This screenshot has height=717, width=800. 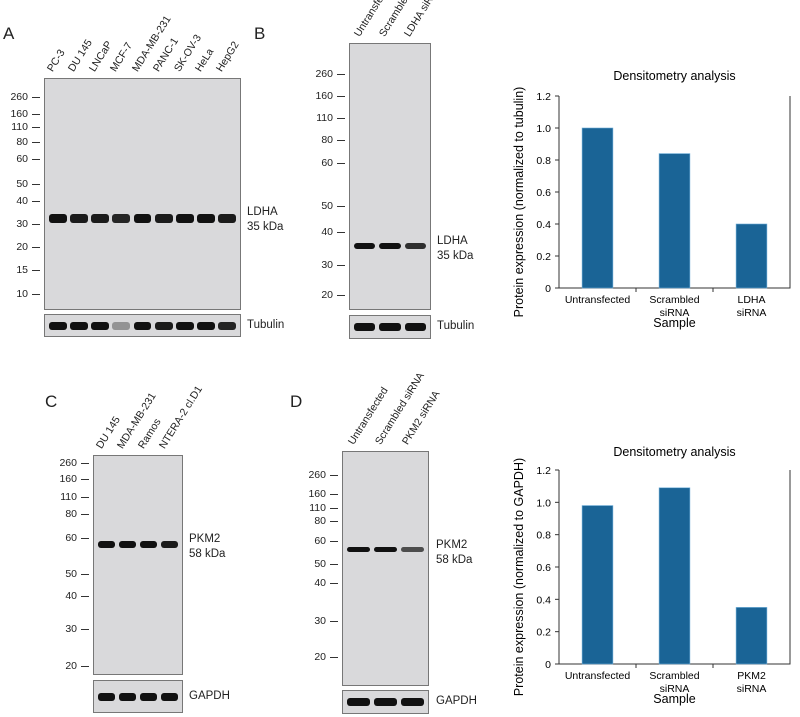 I want to click on x-tick-label: Scrambled, so click(x=674, y=676).